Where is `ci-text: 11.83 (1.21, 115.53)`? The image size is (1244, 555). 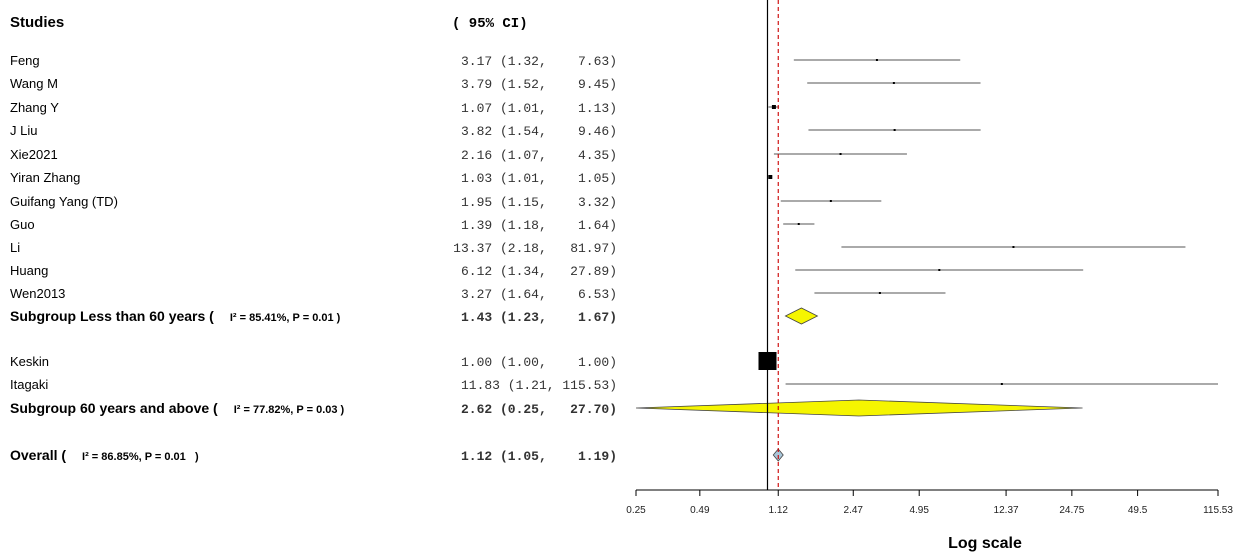
ci-text: 11.83 (1.21, 115.53) is located at coordinates (539, 385).